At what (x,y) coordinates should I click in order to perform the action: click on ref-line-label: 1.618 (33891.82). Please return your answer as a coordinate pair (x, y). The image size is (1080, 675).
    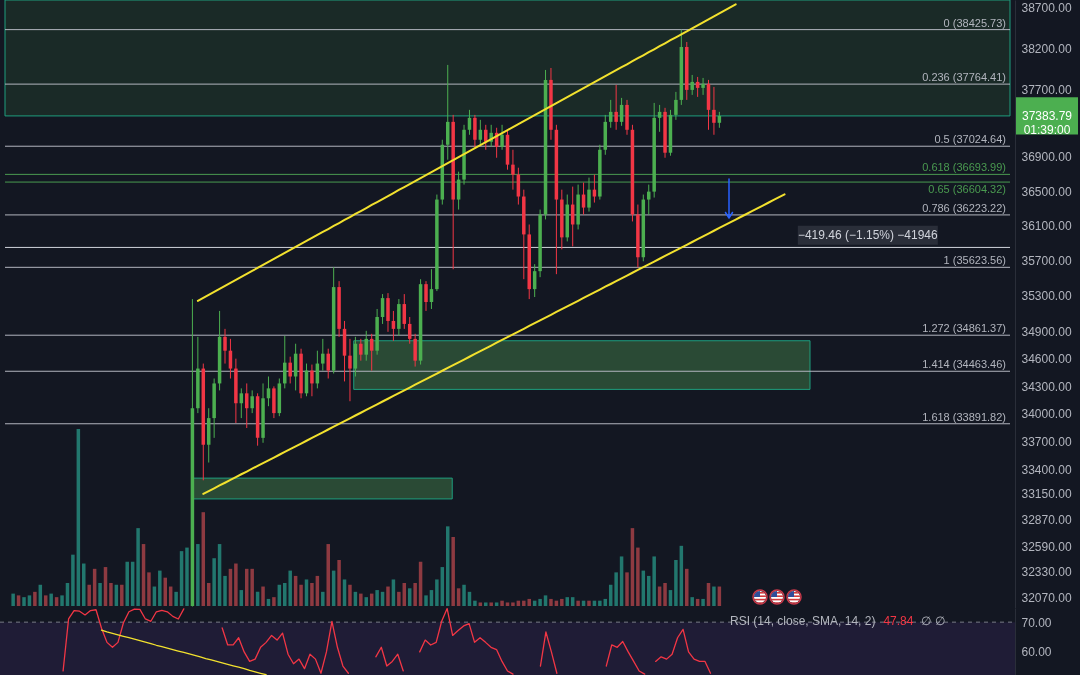
    Looking at the image, I should click on (964, 416).